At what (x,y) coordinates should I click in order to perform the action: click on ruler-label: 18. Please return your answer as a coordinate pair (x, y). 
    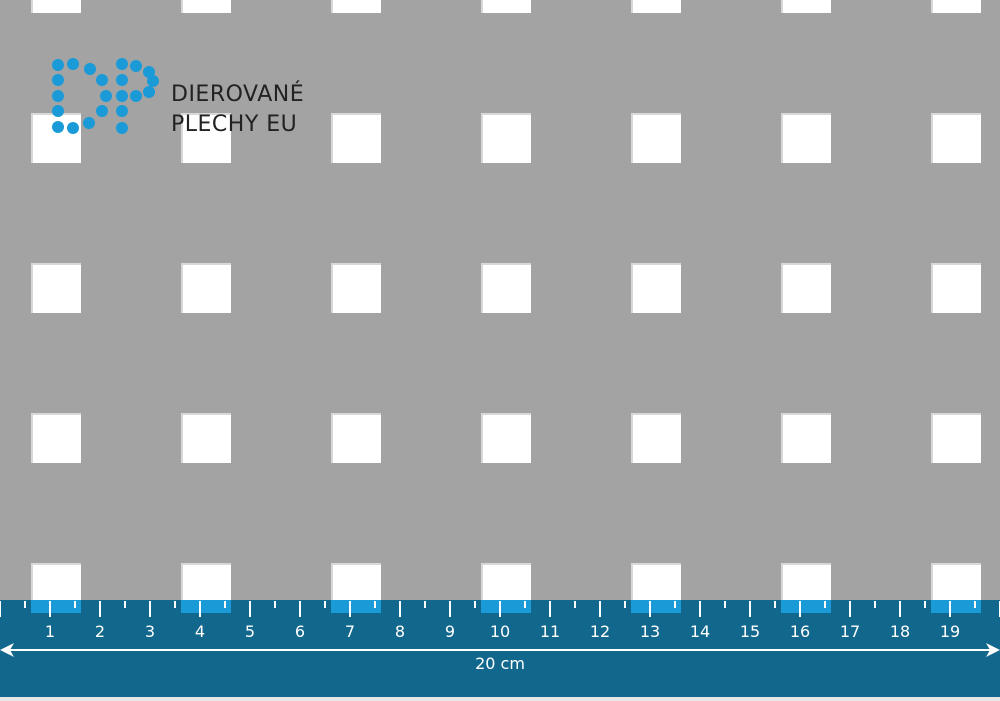
    Looking at the image, I should click on (900, 631).